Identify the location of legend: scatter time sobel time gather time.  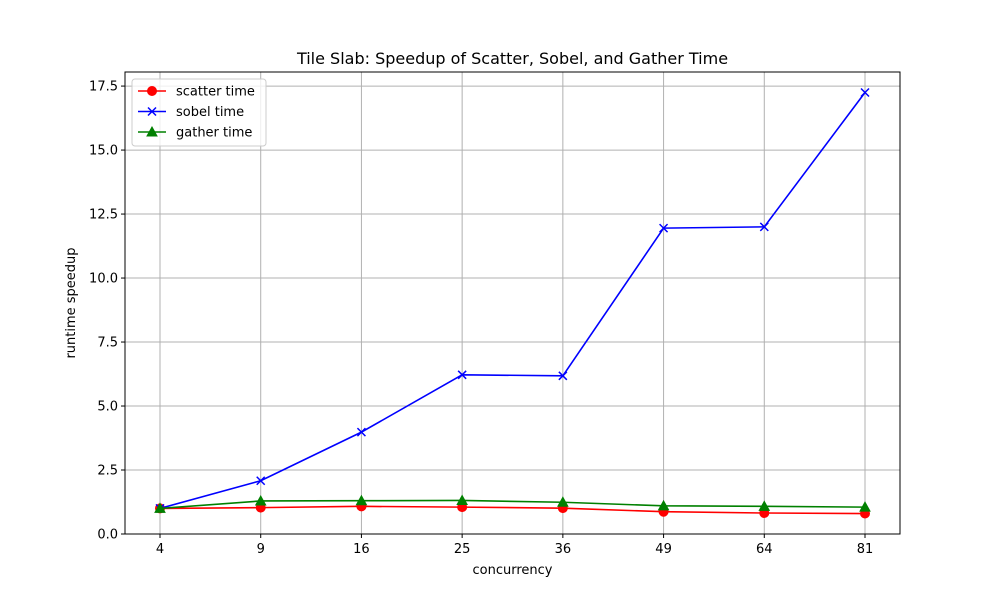
(199, 112).